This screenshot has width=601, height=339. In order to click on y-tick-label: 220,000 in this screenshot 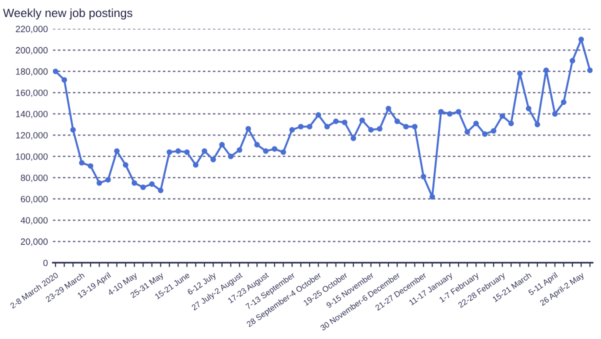, I will do `click(32, 30)`.